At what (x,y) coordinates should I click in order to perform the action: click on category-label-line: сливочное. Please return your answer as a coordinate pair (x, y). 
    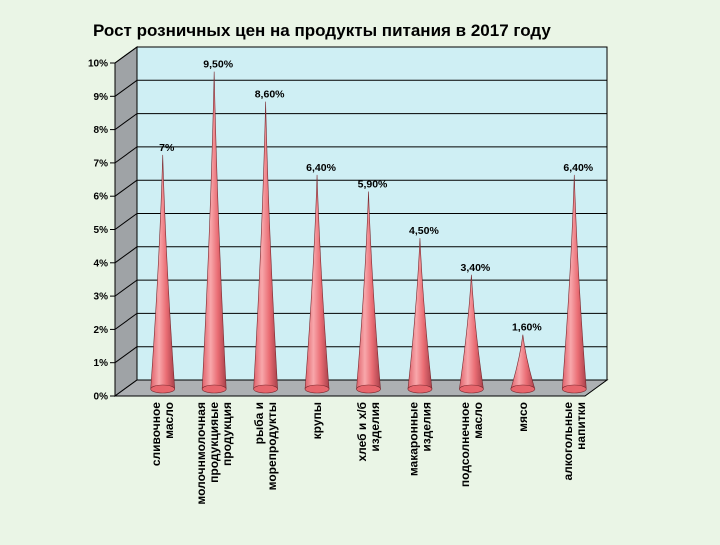
    Looking at the image, I should click on (156, 434).